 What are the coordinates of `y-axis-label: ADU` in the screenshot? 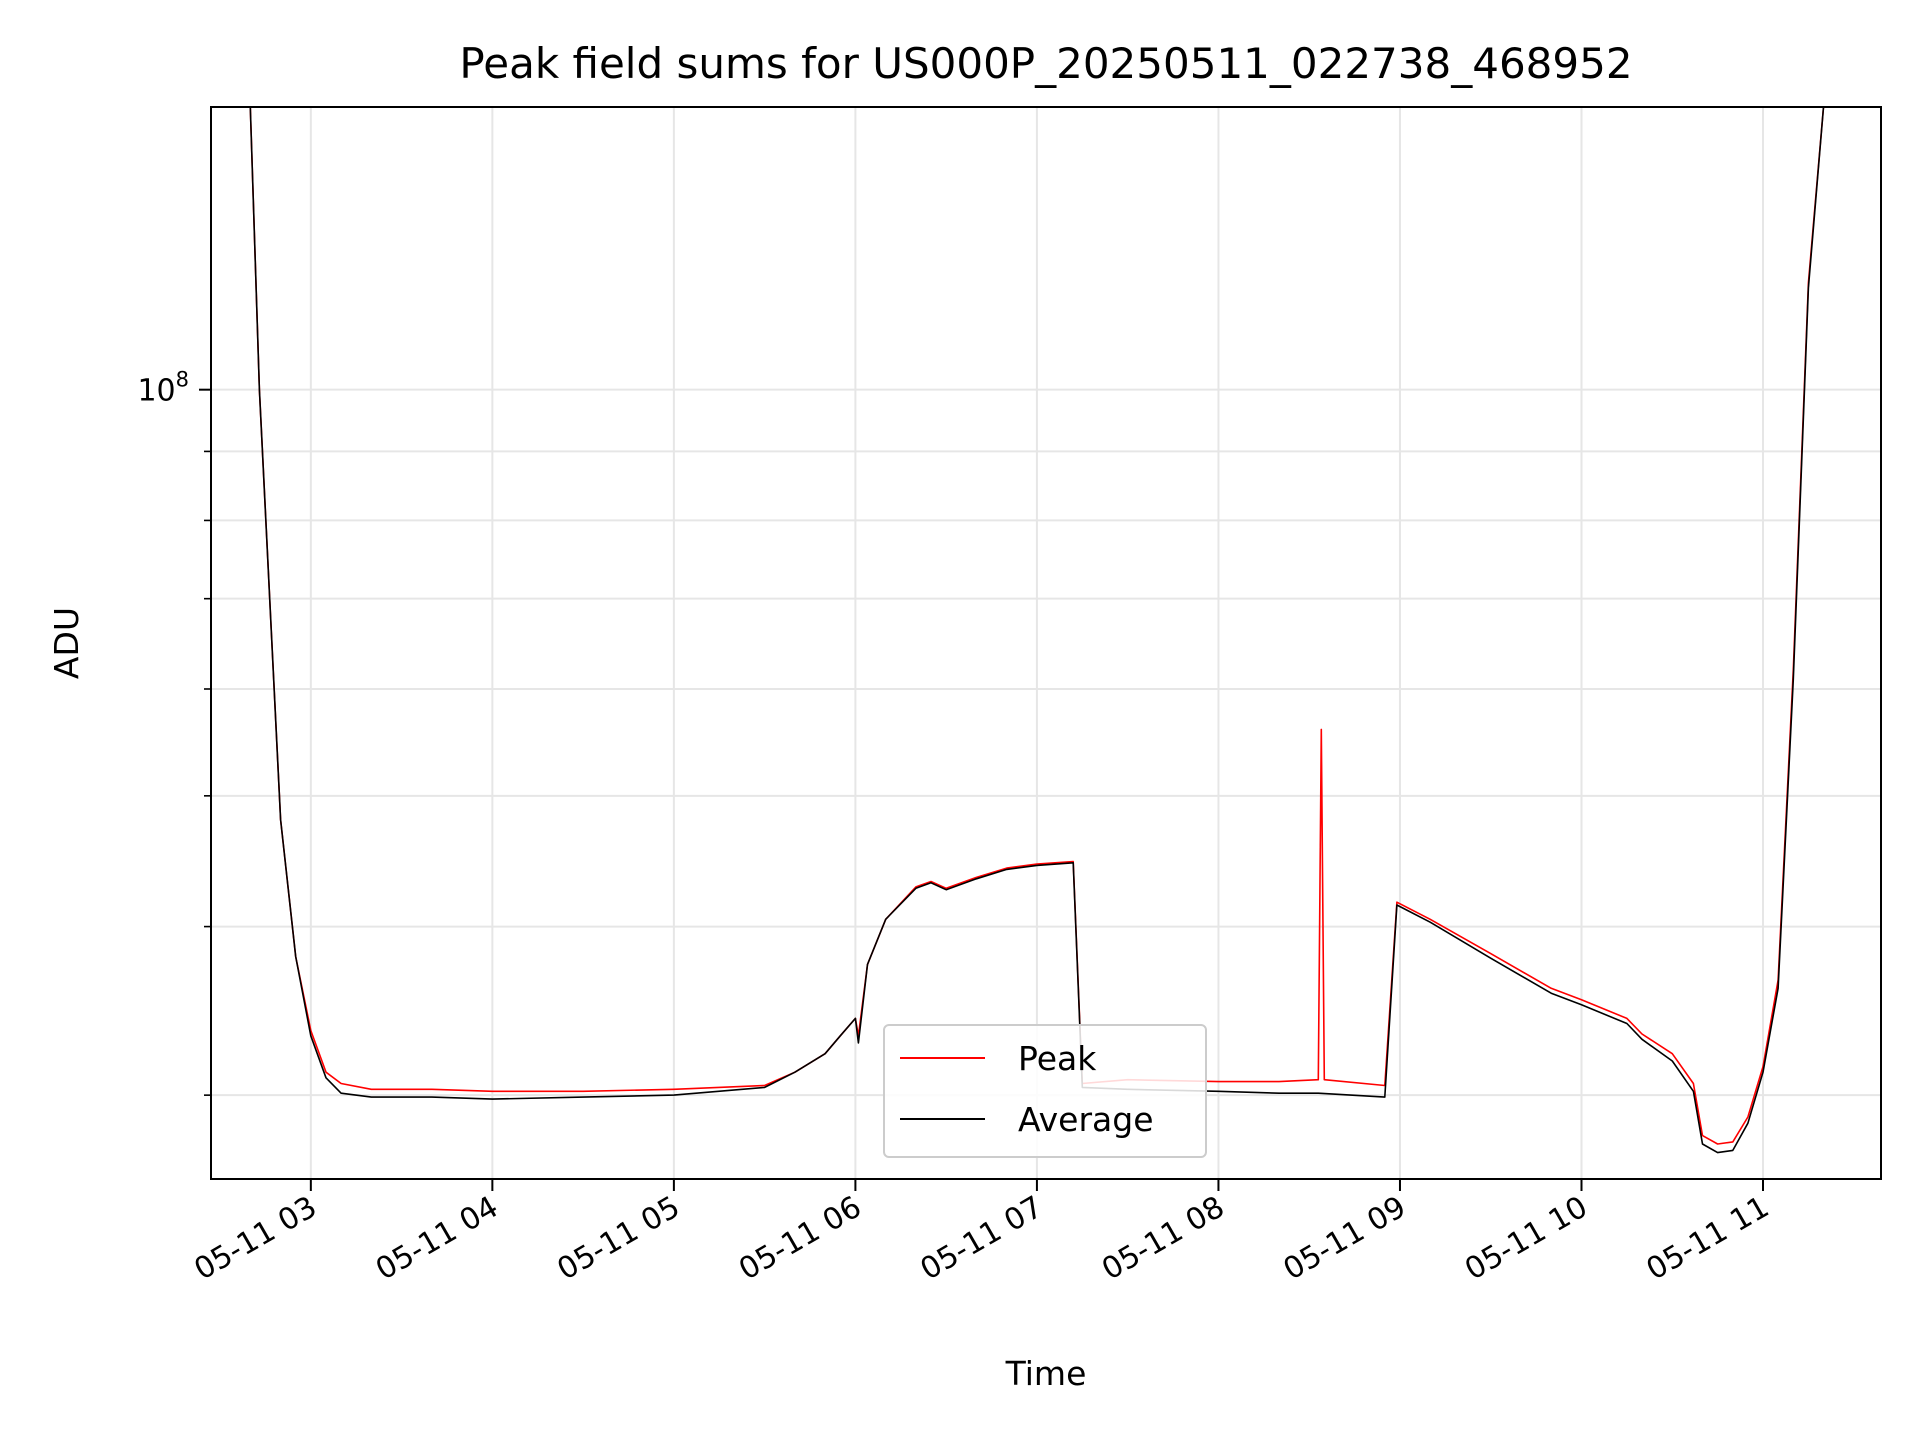 It's located at (66, 643).